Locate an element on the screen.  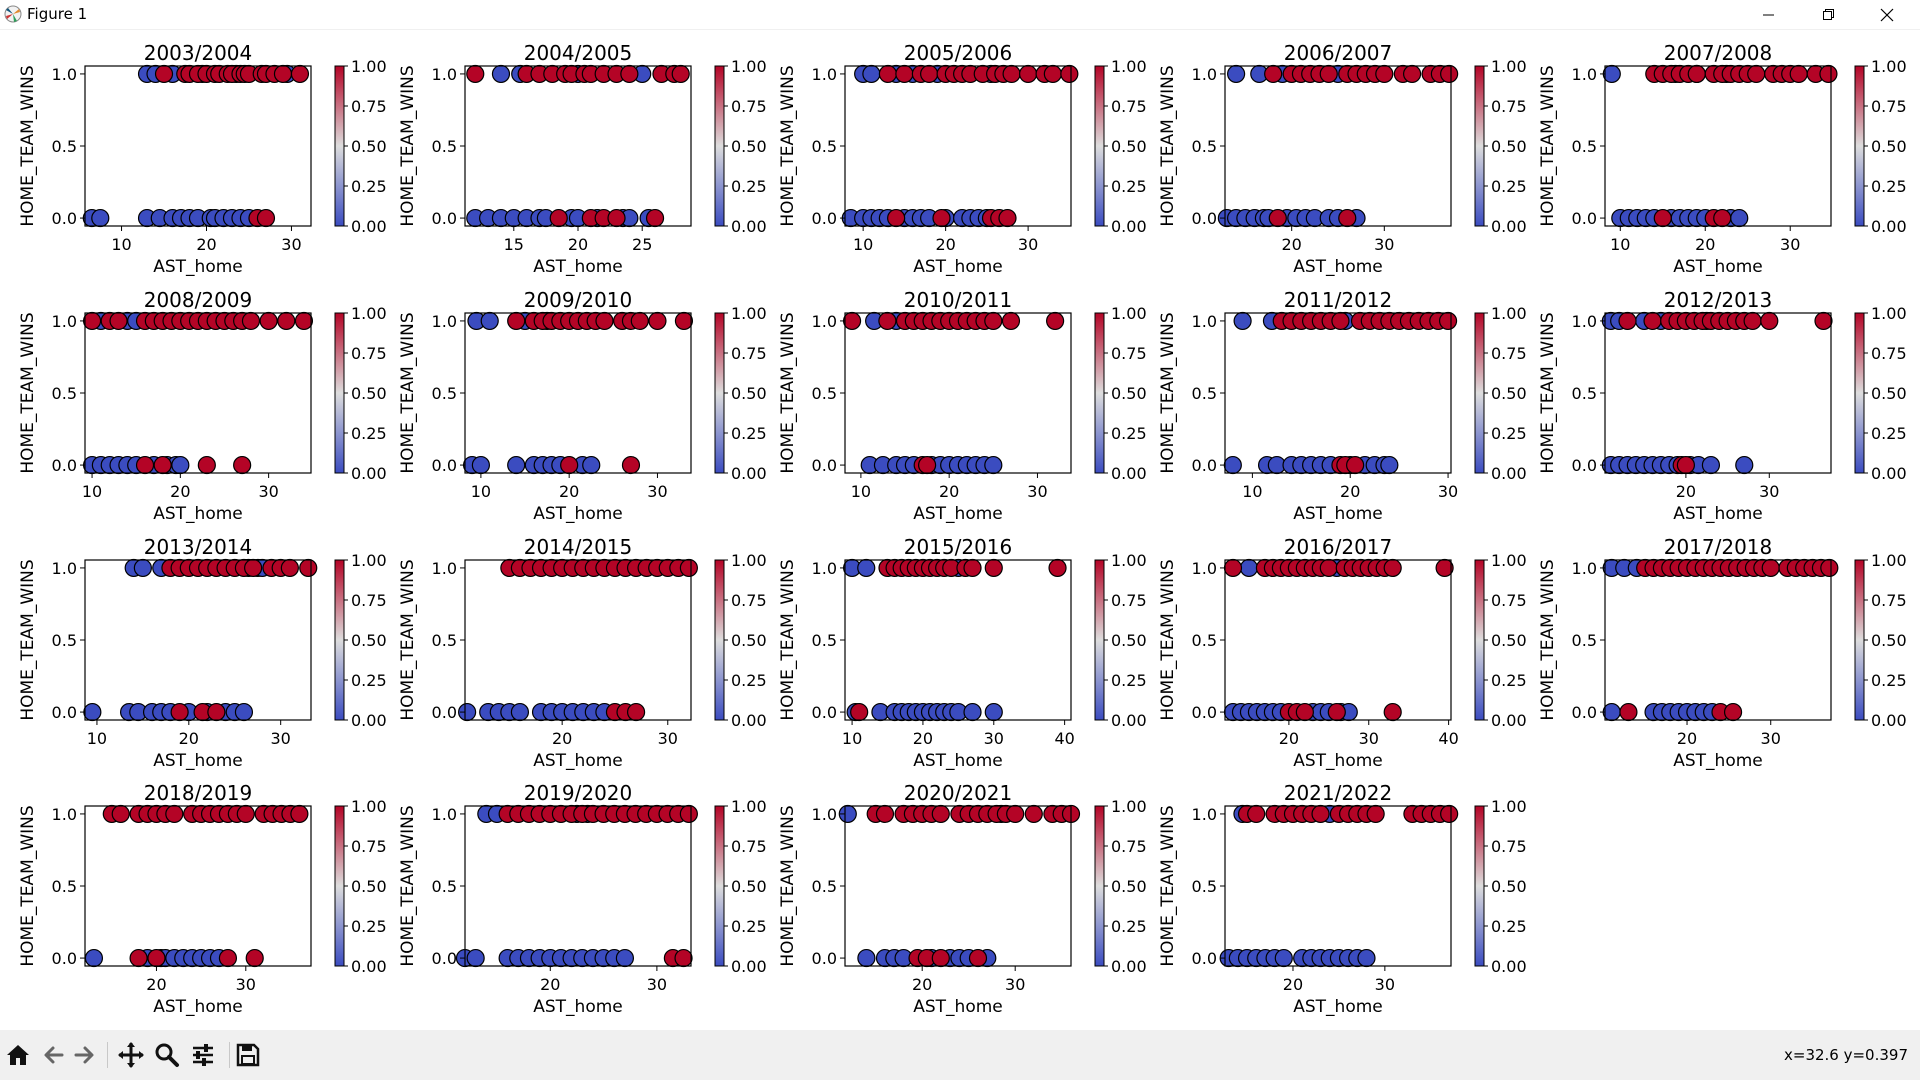
home-button is located at coordinates (18, 1055).